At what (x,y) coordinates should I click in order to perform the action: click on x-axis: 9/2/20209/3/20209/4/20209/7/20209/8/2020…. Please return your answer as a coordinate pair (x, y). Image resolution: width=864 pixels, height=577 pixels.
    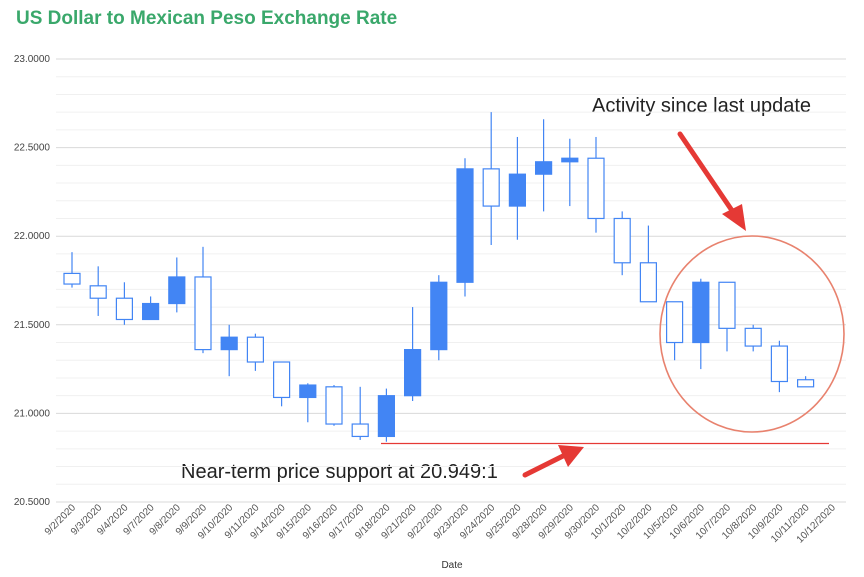
    Looking at the image, I should click on (440, 523).